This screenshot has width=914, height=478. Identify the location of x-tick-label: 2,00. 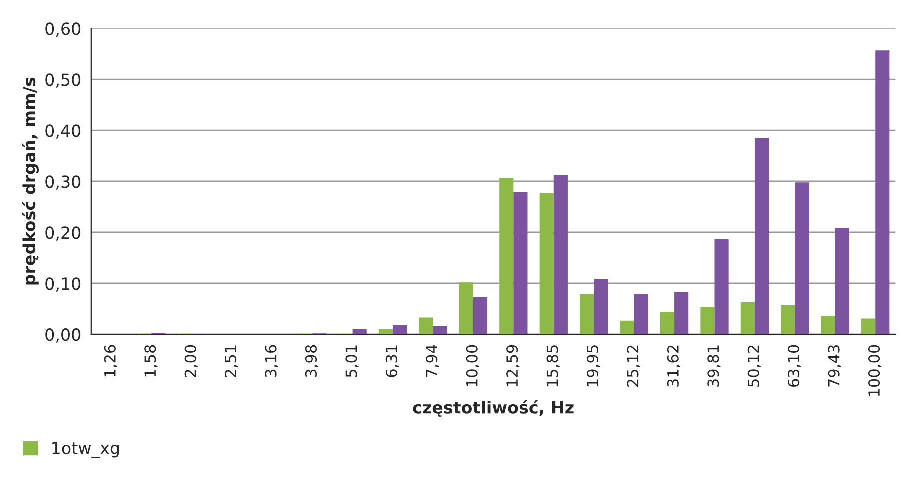
(191, 361).